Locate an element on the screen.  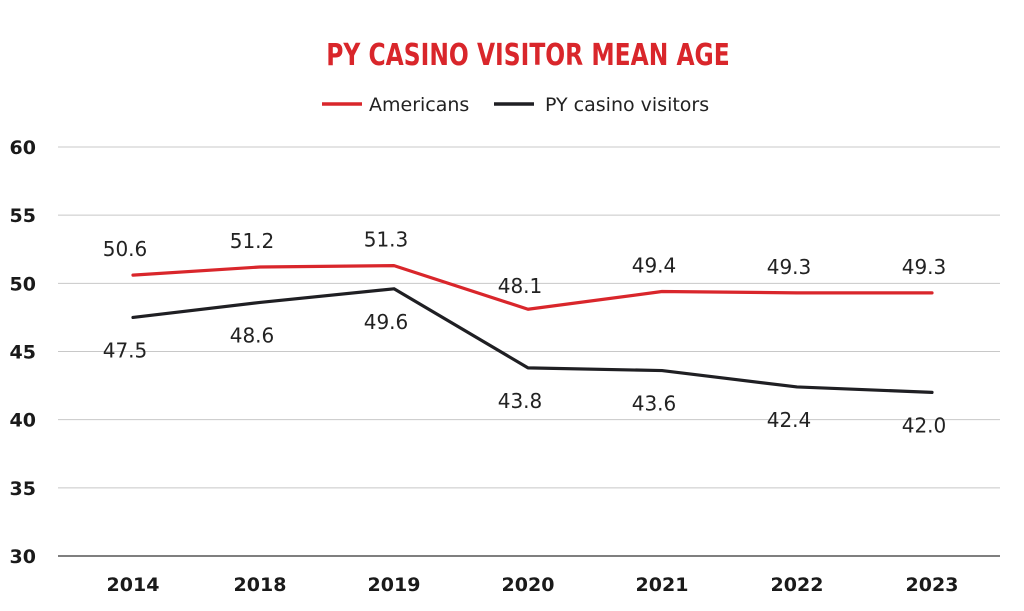
data-label: 49.6 is located at coordinates (386, 322).